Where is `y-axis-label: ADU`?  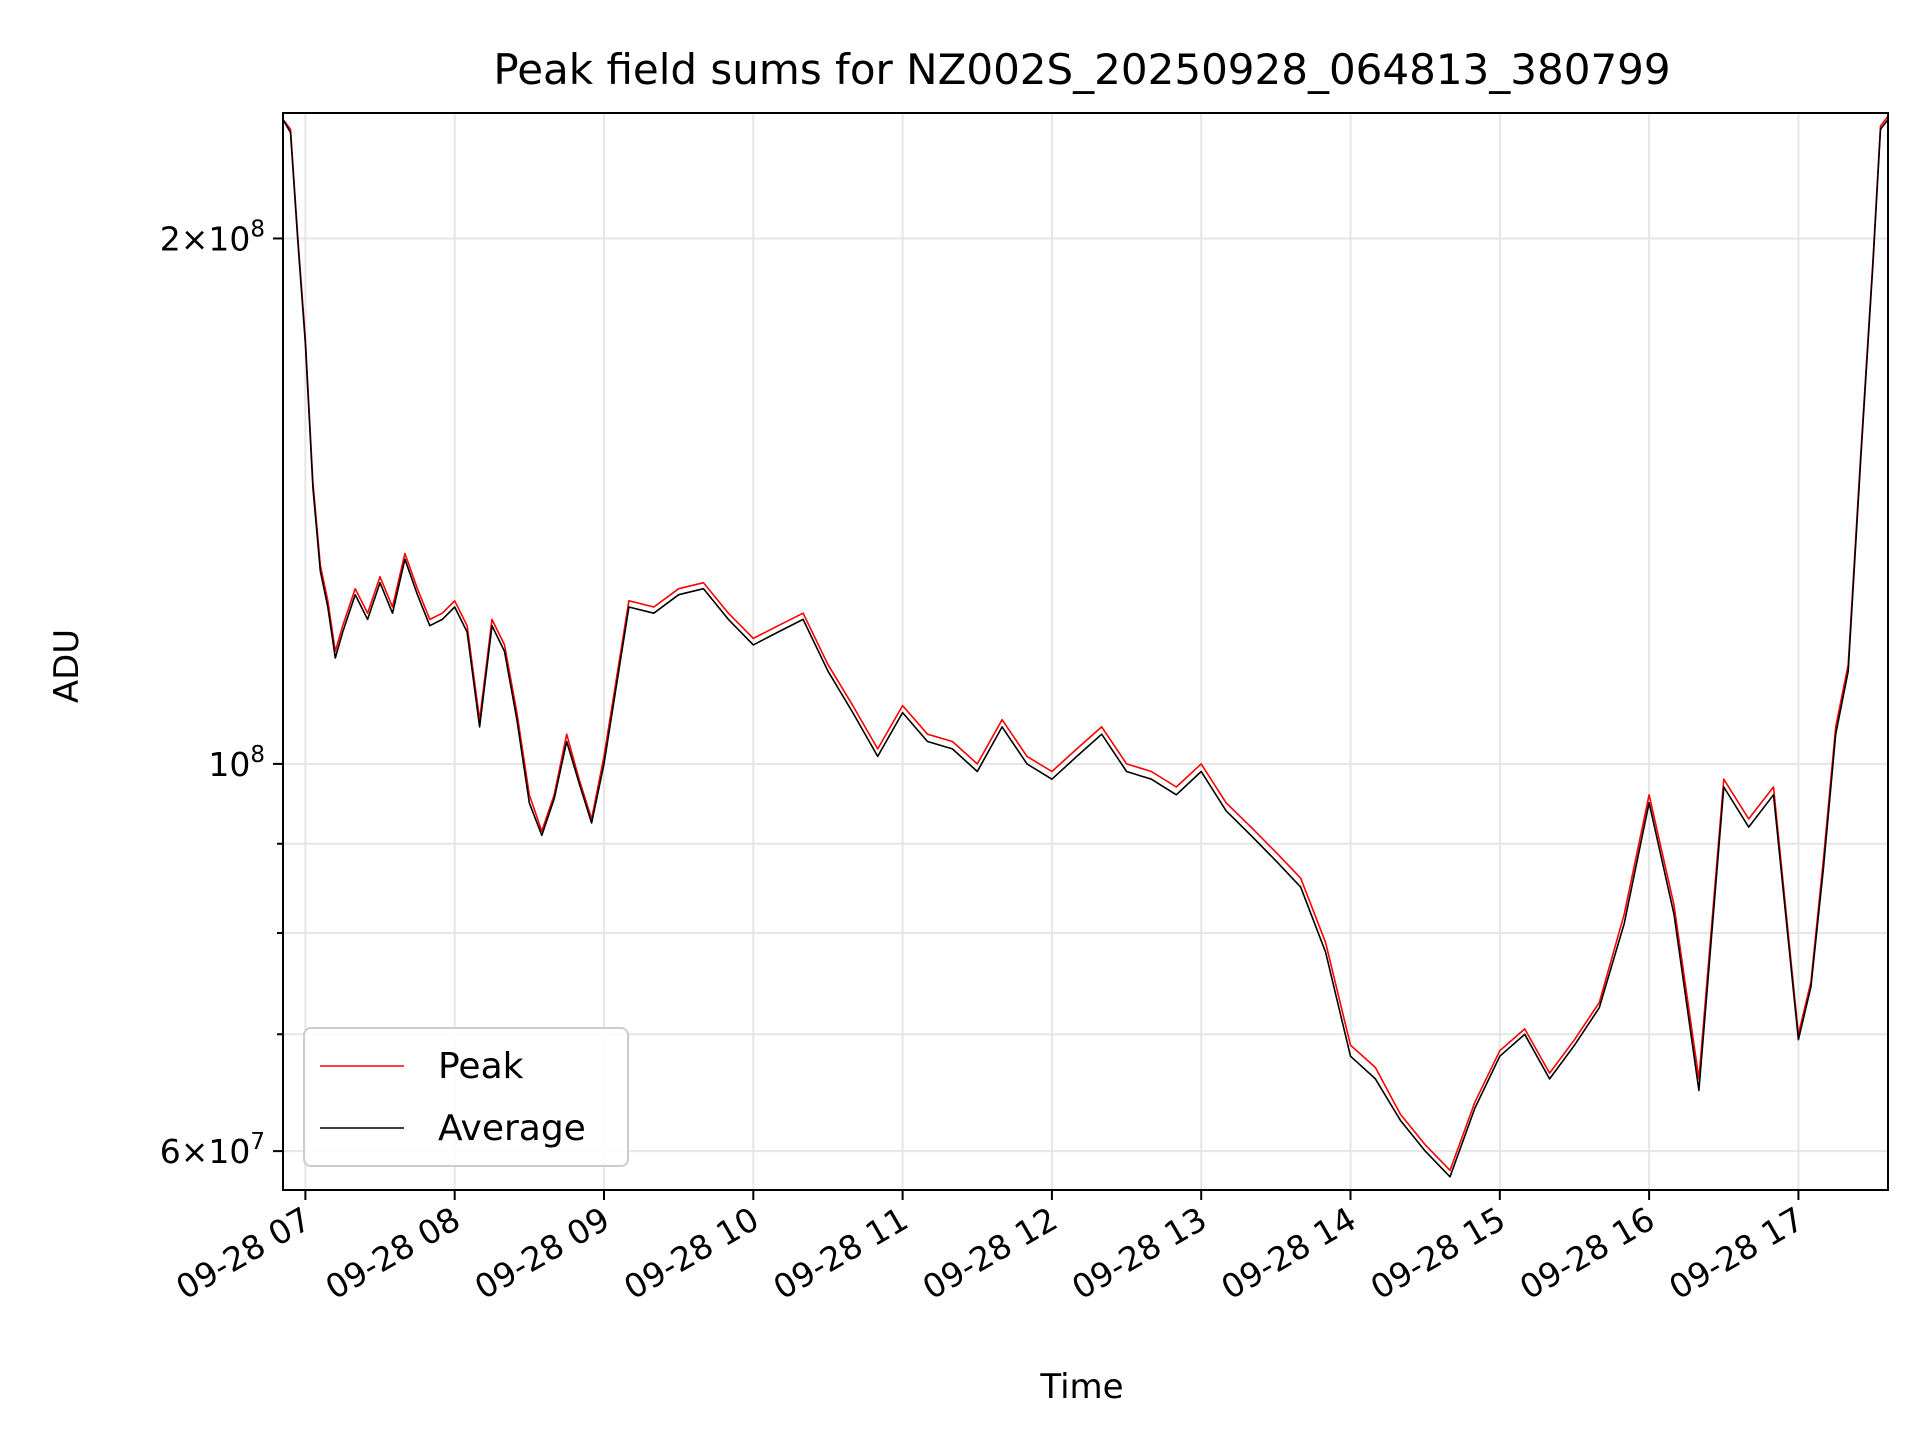
y-axis-label: ADU is located at coordinates (67, 666).